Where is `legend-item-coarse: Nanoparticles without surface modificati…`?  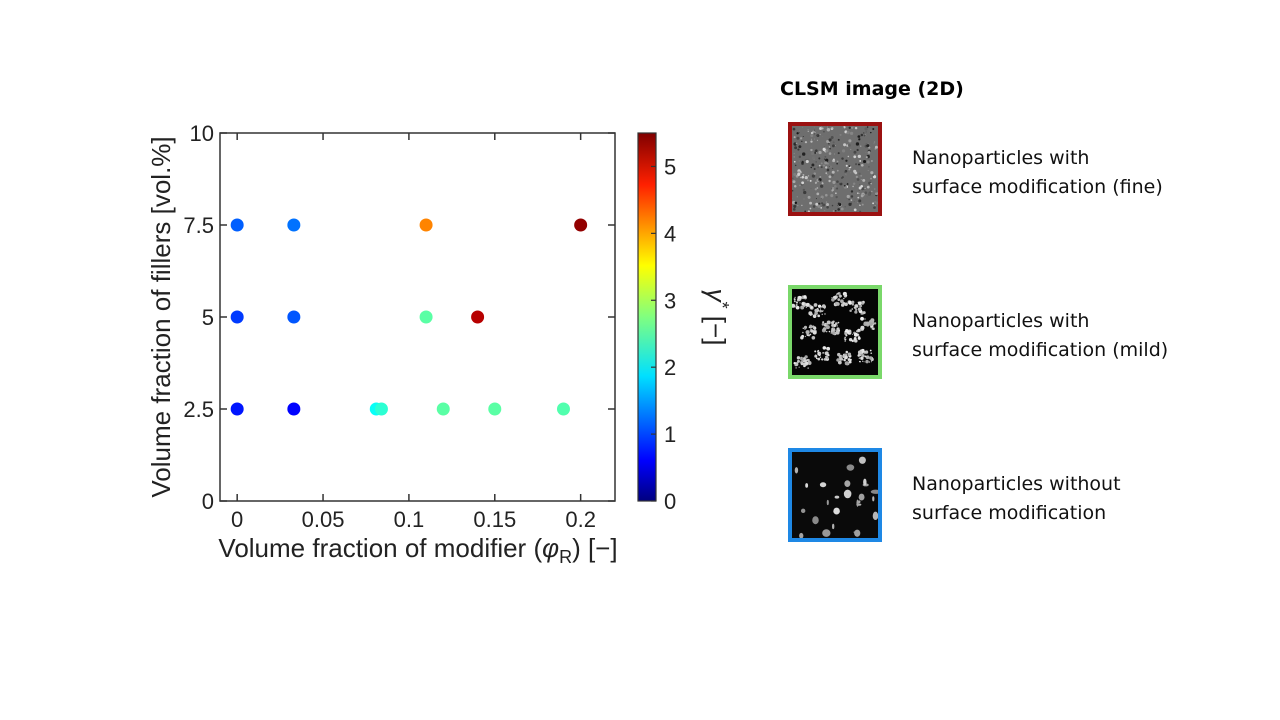
legend-item-coarse: Nanoparticles without surface modificati… is located at coordinates (1008, 499).